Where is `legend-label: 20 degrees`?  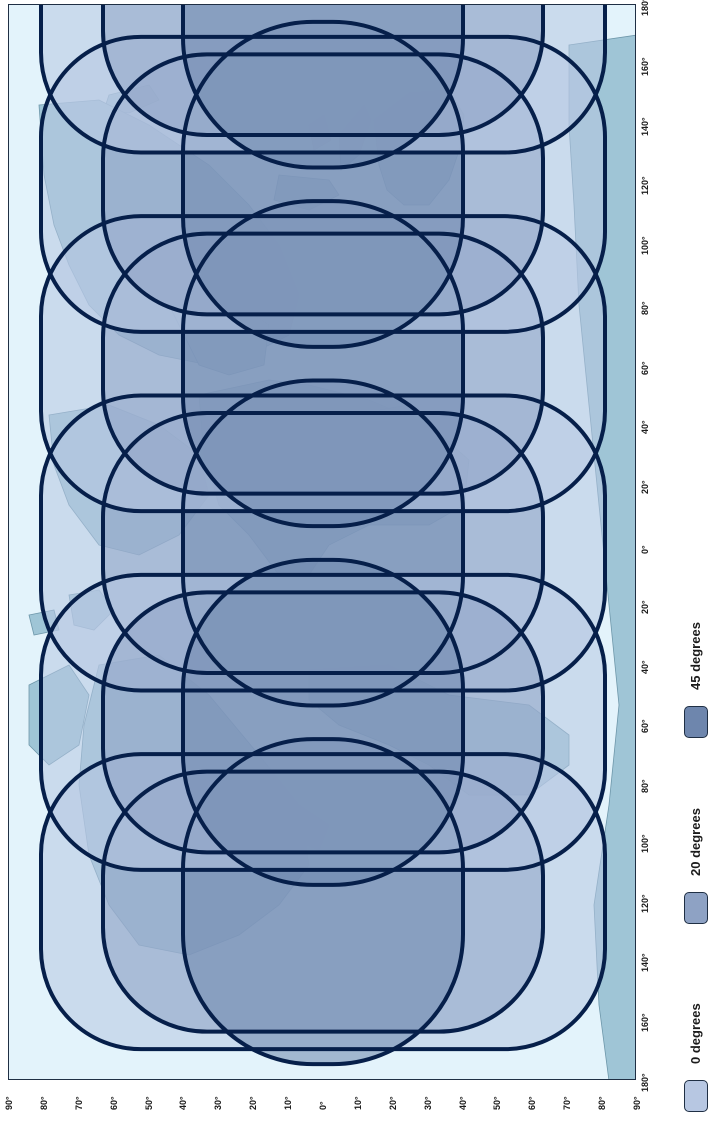 legend-label: 20 degrees is located at coordinates (695, 842).